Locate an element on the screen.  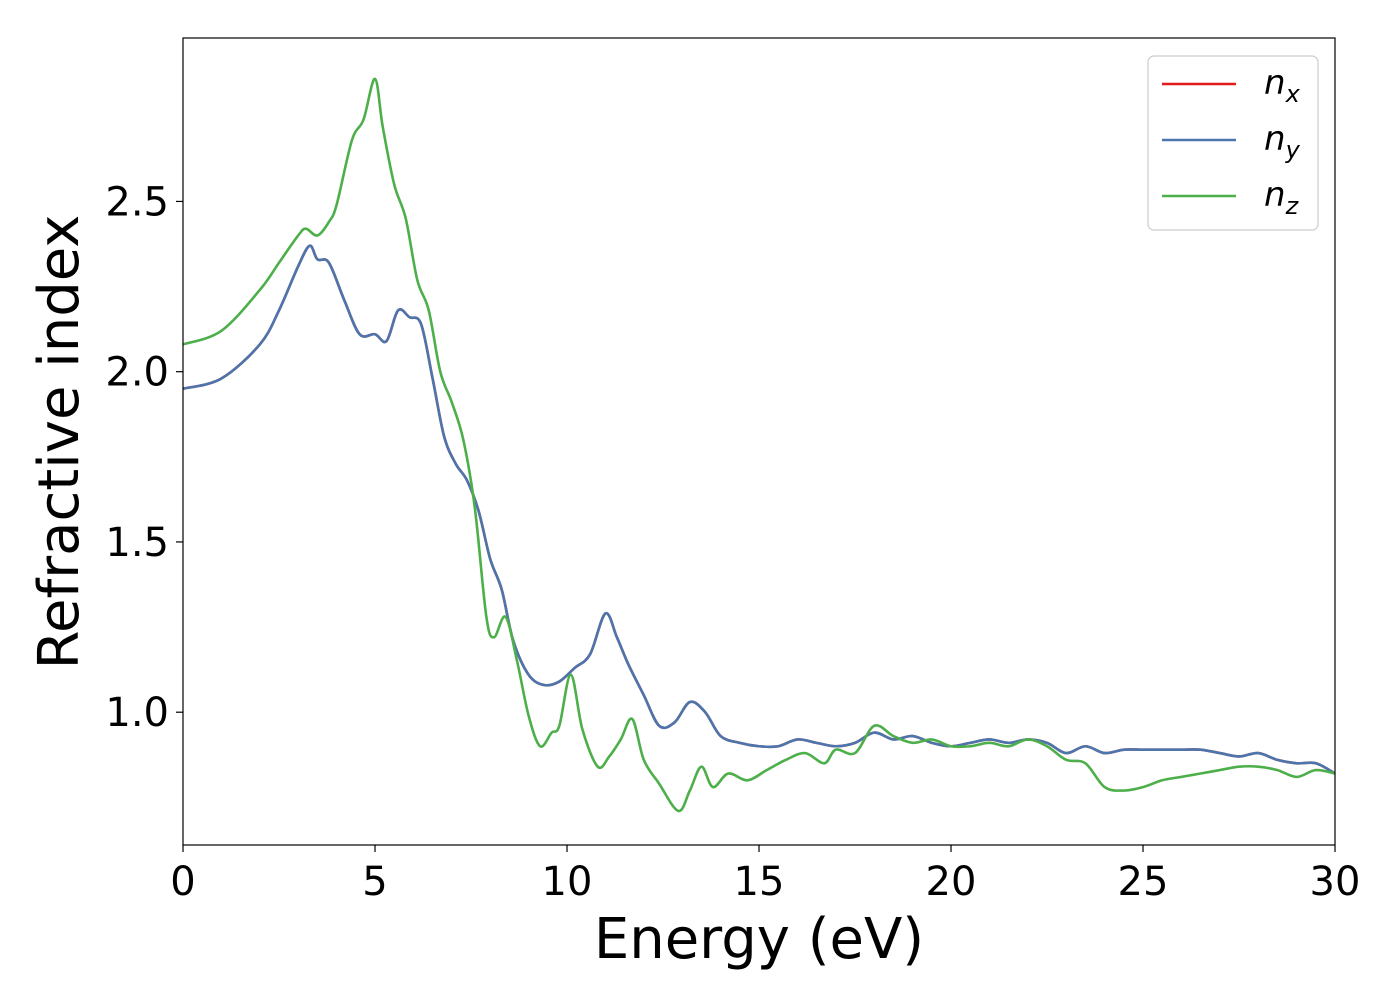
legend-label-y: ny is located at coordinates (1282, 141).